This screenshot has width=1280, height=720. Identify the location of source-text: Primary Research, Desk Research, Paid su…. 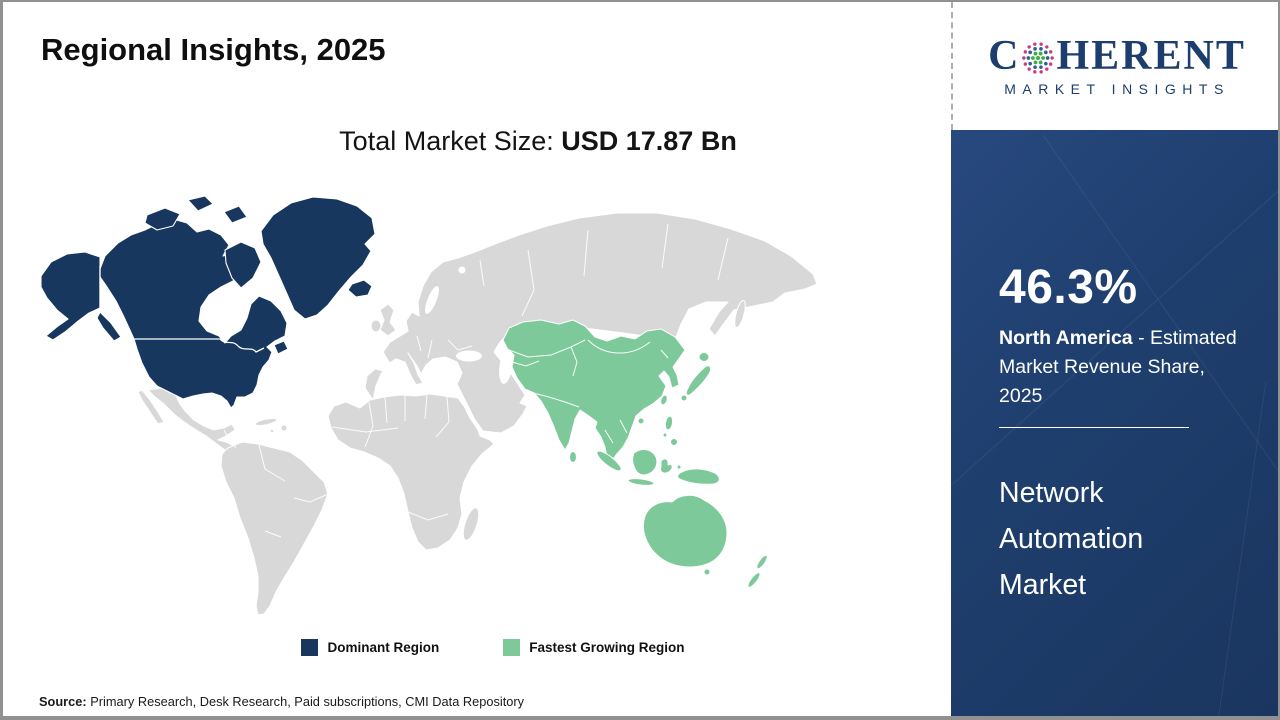
(305, 701).